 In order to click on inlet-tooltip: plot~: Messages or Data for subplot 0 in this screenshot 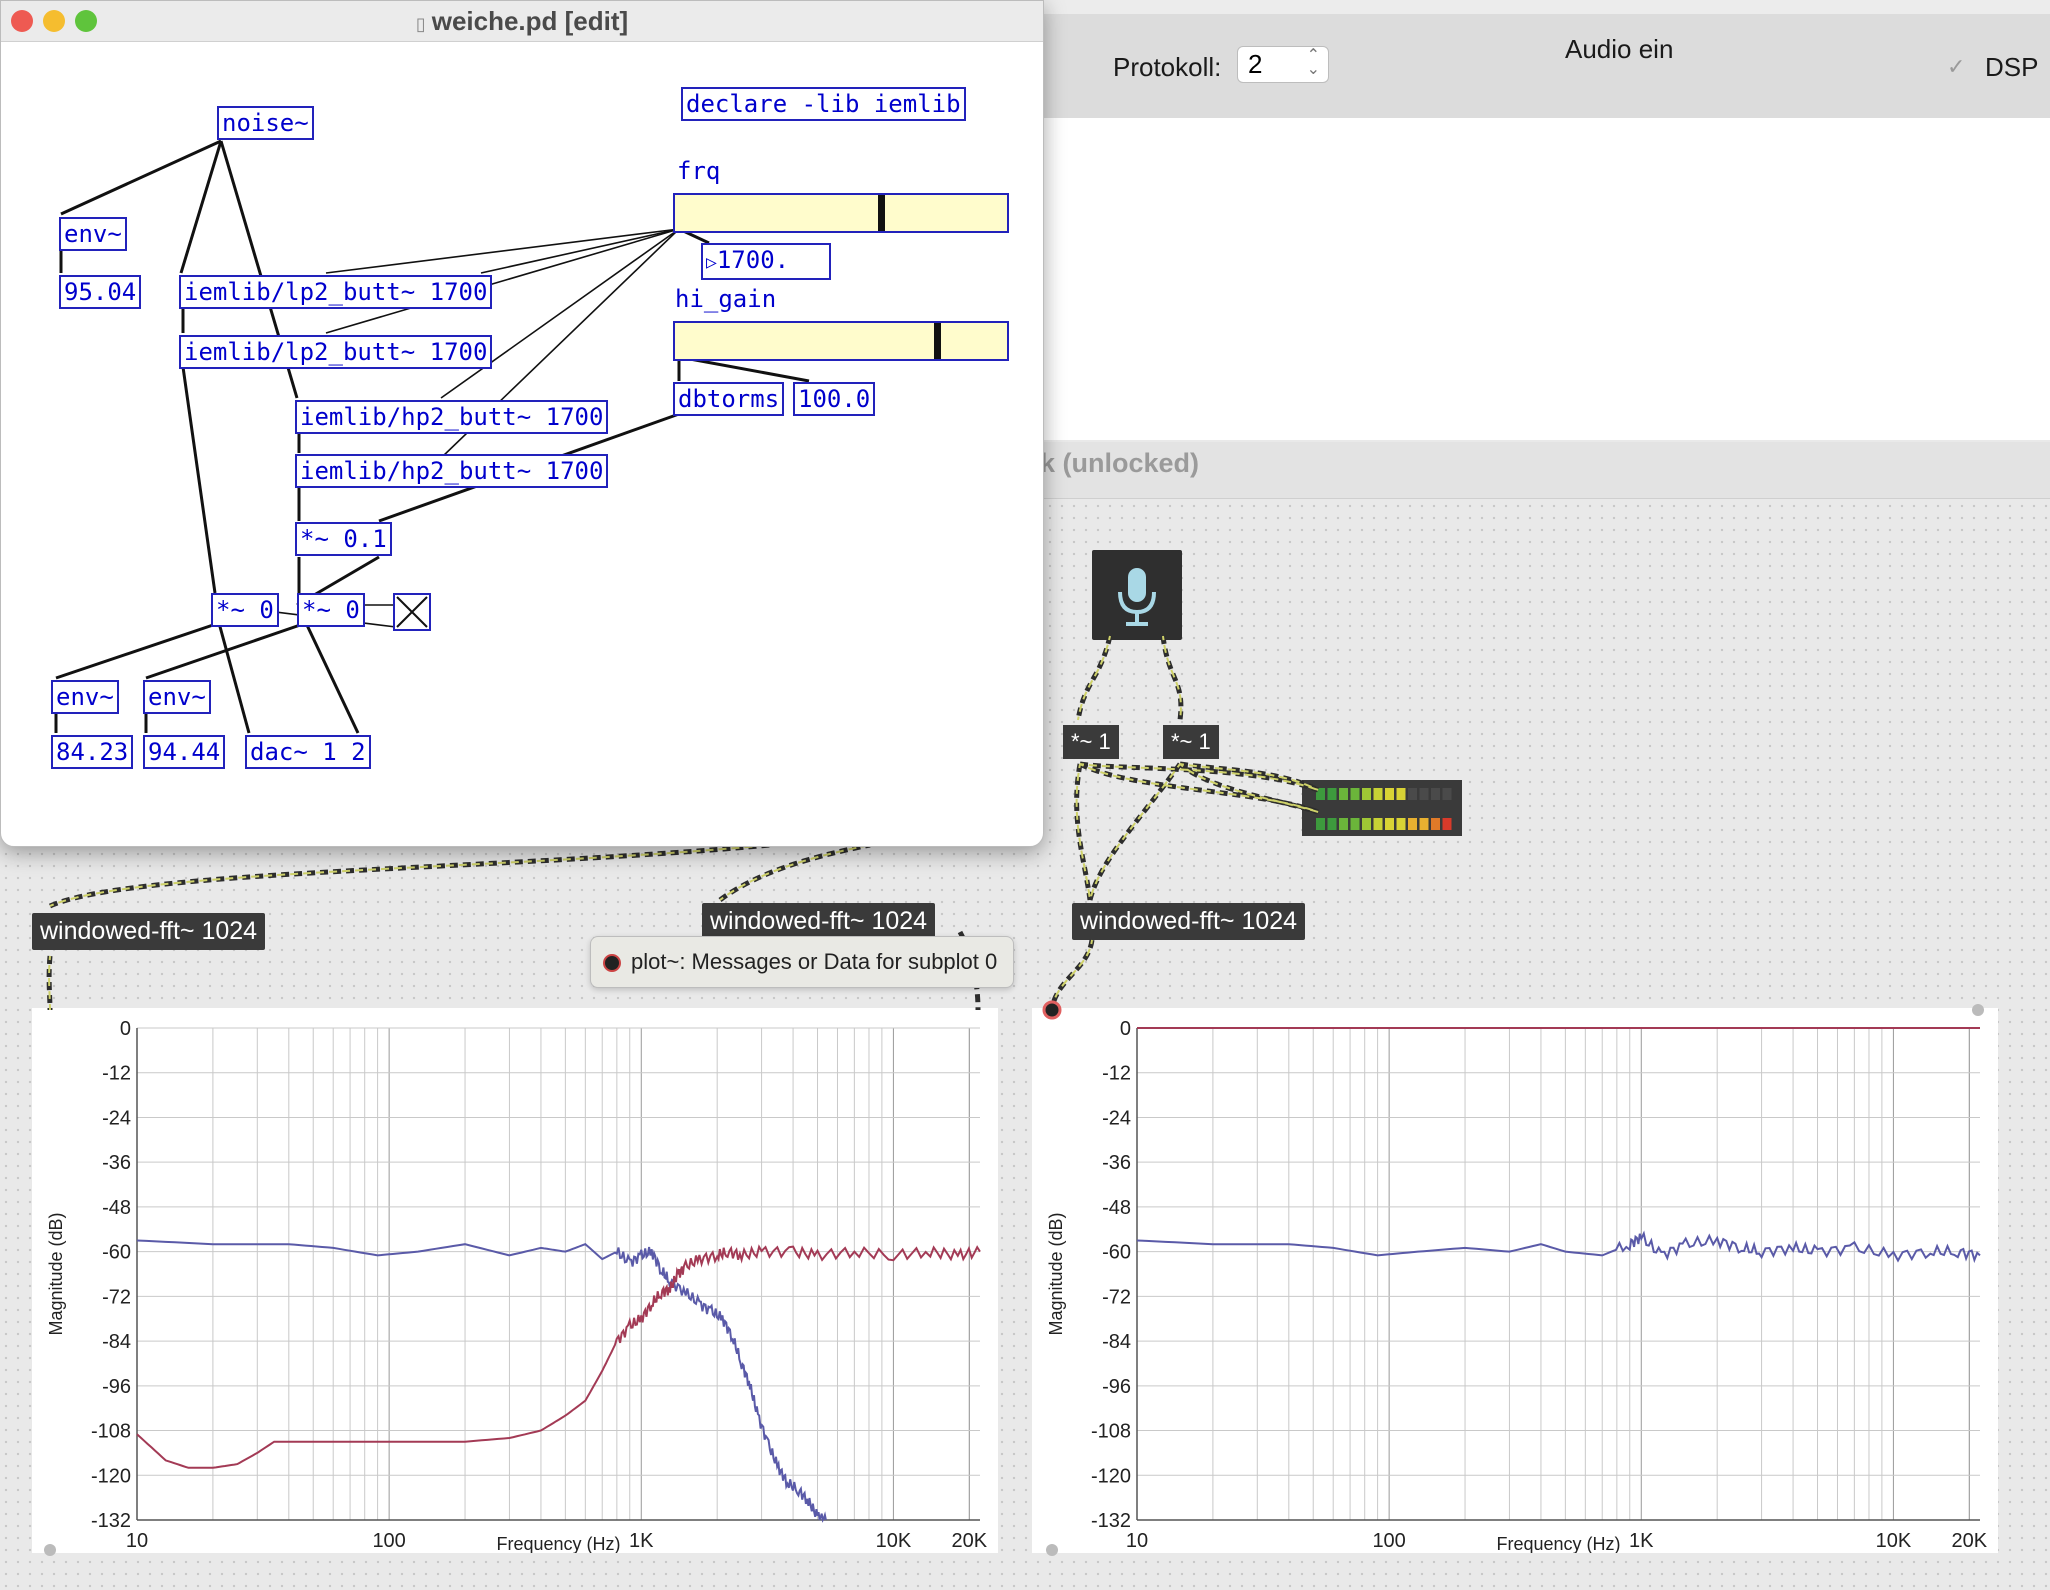, I will do `click(802, 962)`.